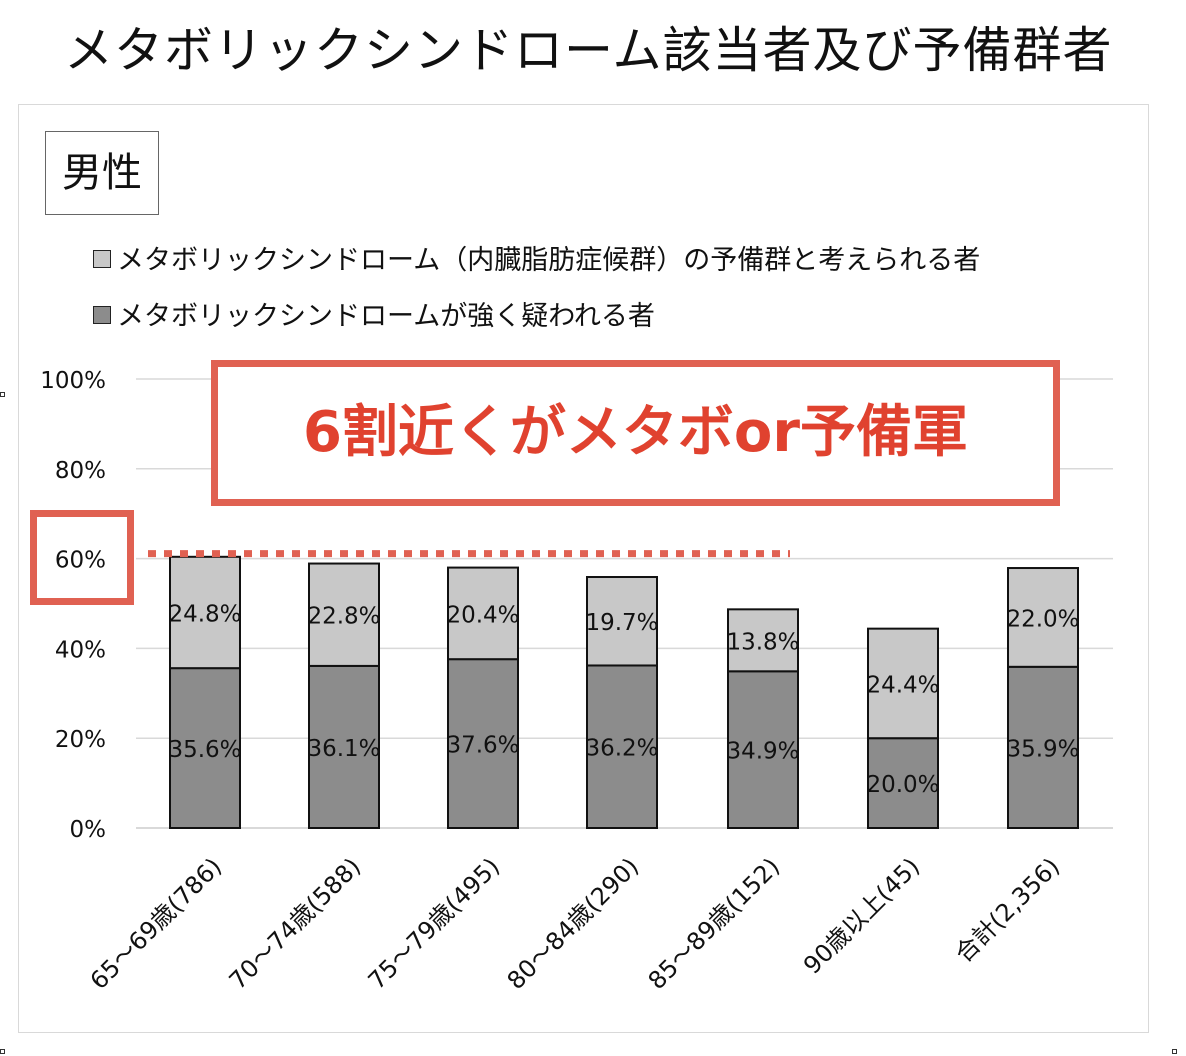 Image resolution: width=1186 pixels, height=1056 pixels. What do you see at coordinates (386, 316) in the screenshot?
I see `legend-label-strong: メタボリックシンドロームが強く疑われる者` at bounding box center [386, 316].